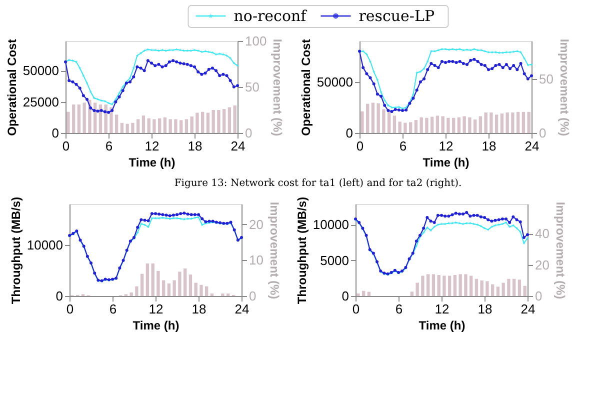 The height and width of the screenshot is (409, 609). I want to click on y2-tick-label: 100, so click(256, 41).